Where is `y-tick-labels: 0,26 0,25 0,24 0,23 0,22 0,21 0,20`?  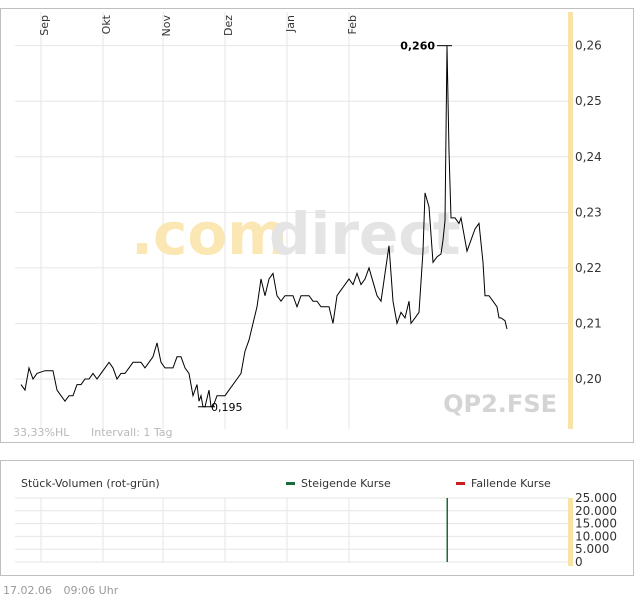
y-tick-labels: 0,26 0,25 0,24 0,23 0,22 0,21 0,20 is located at coordinates (588, 212).